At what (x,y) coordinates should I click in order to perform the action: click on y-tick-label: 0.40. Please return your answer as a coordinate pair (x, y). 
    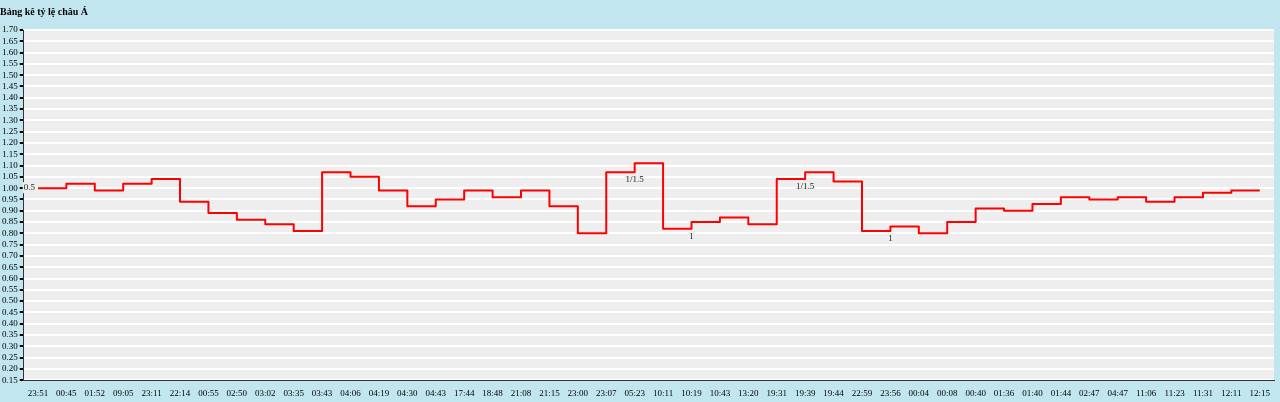
    Looking at the image, I should click on (10, 323).